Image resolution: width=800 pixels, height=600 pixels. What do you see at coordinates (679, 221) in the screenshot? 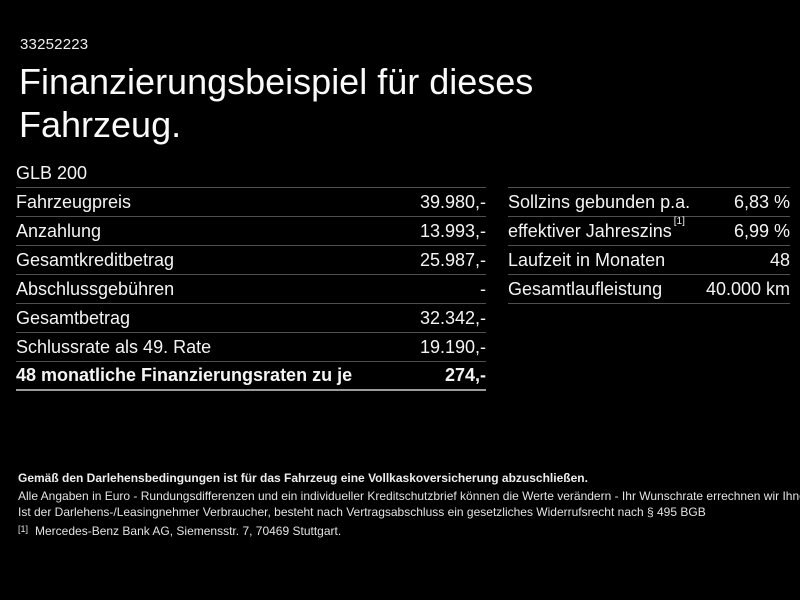
I see `footnote-marker: [1]` at bounding box center [679, 221].